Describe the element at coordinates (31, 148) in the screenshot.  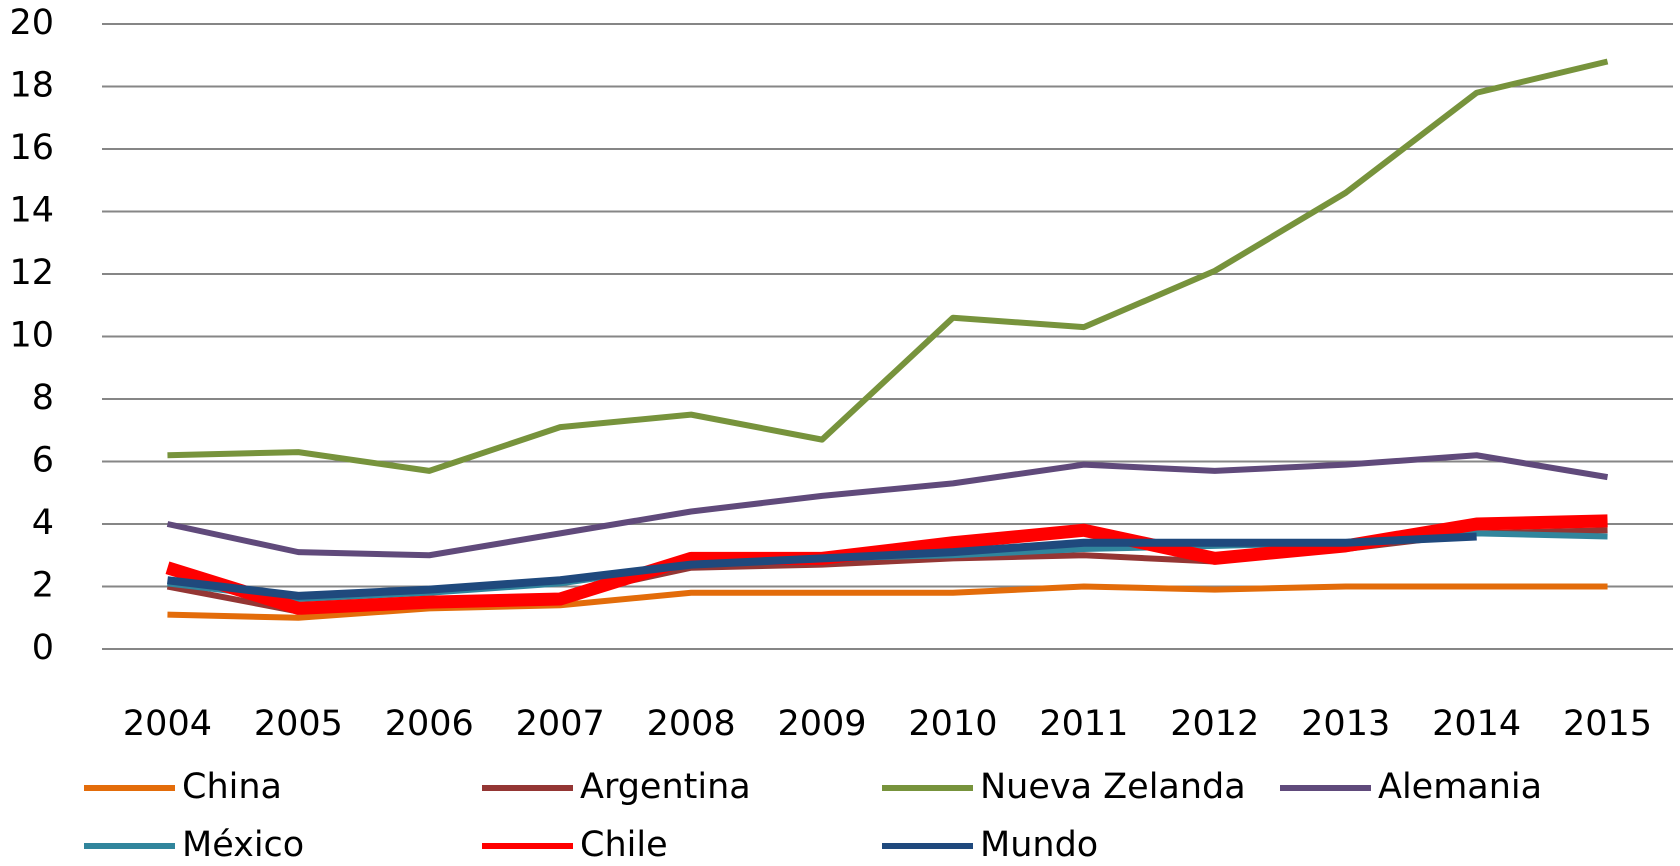
I see `y-tick-label: 16` at that location.